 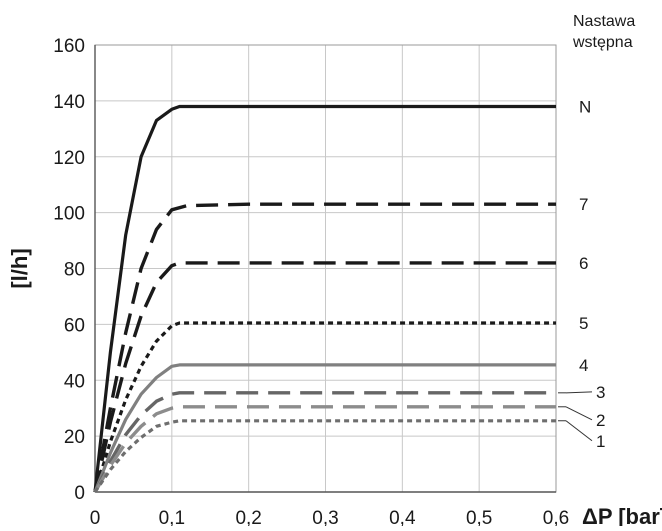 I want to click on y-tick-label: 100, so click(x=69, y=214).